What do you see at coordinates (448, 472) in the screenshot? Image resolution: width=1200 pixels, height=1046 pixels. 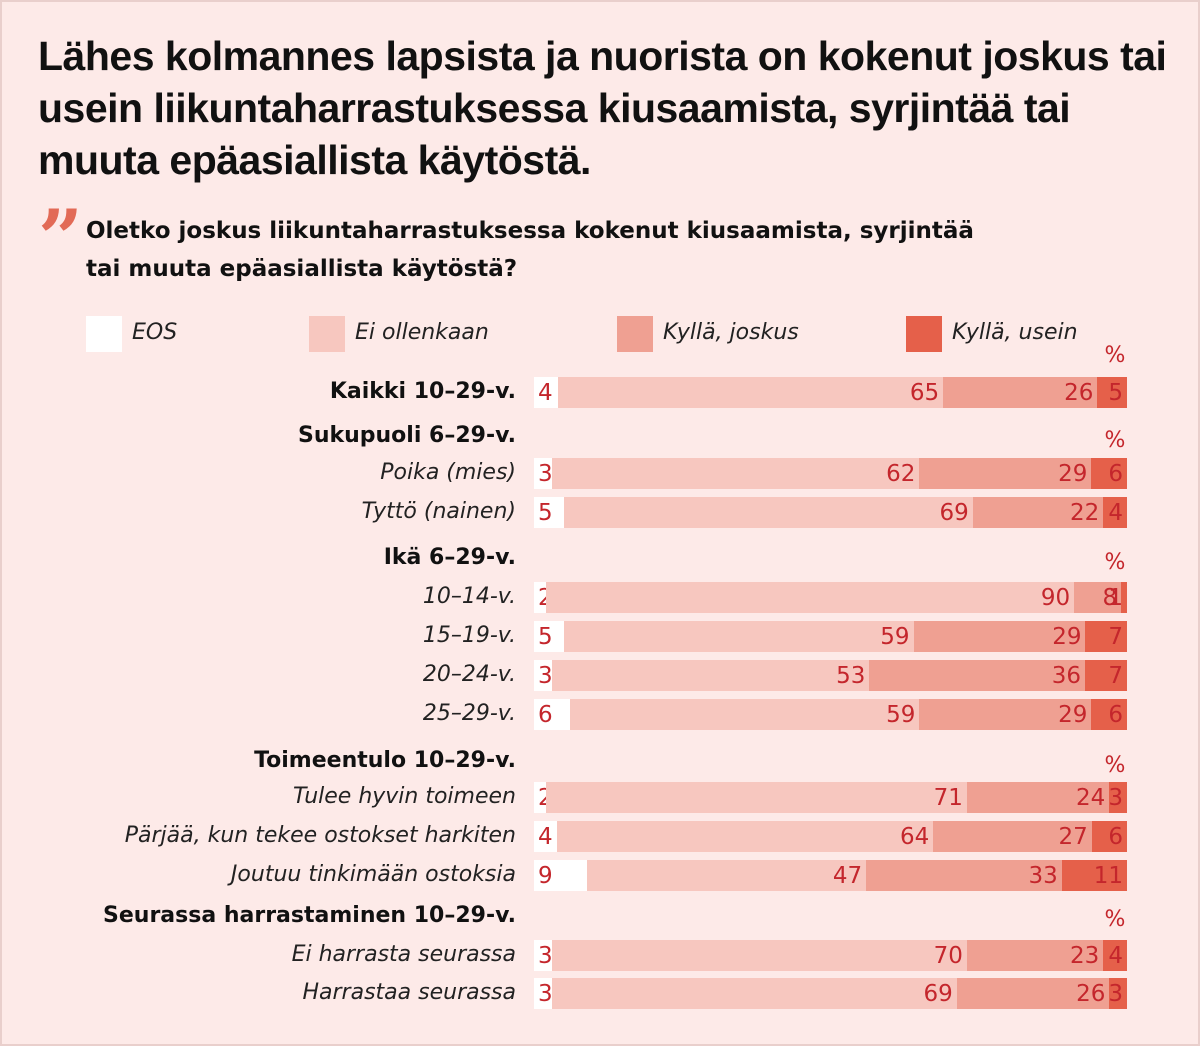 I see `row-label: Poika (mies)` at bounding box center [448, 472].